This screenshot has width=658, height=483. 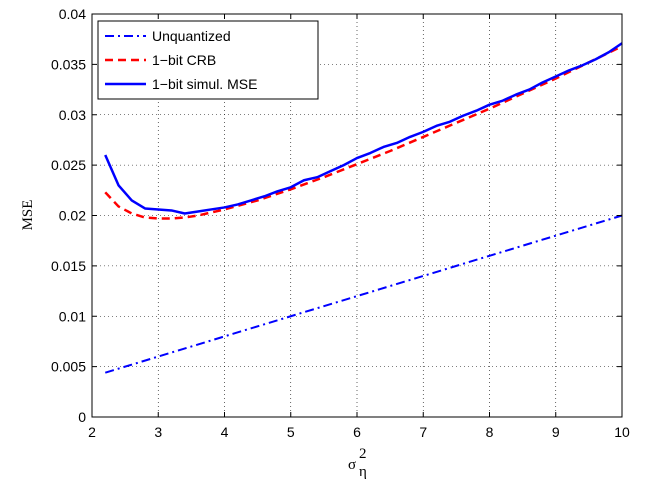 What do you see at coordinates (225, 432) in the screenshot?
I see `x-tick-label: 4` at bounding box center [225, 432].